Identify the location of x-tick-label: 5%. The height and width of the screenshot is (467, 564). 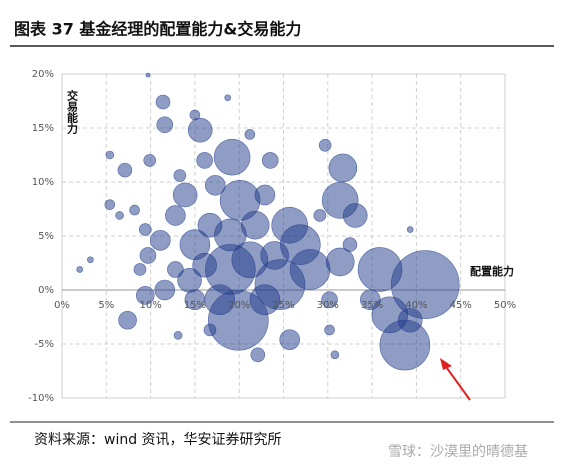
(106, 305).